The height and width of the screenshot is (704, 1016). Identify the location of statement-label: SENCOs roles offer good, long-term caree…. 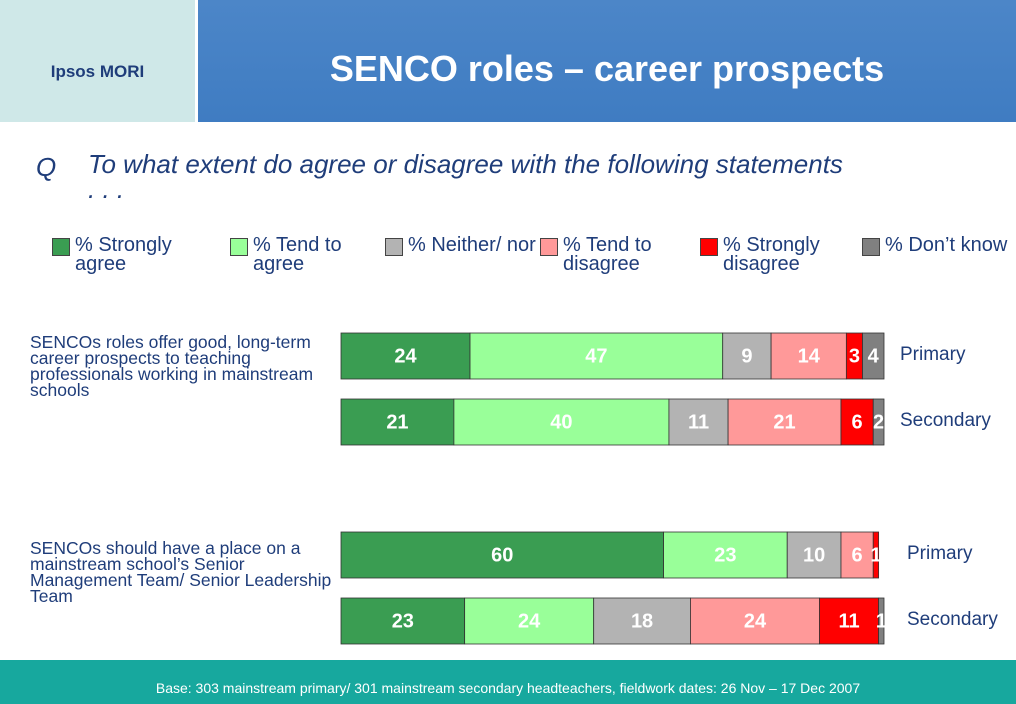
(172, 366).